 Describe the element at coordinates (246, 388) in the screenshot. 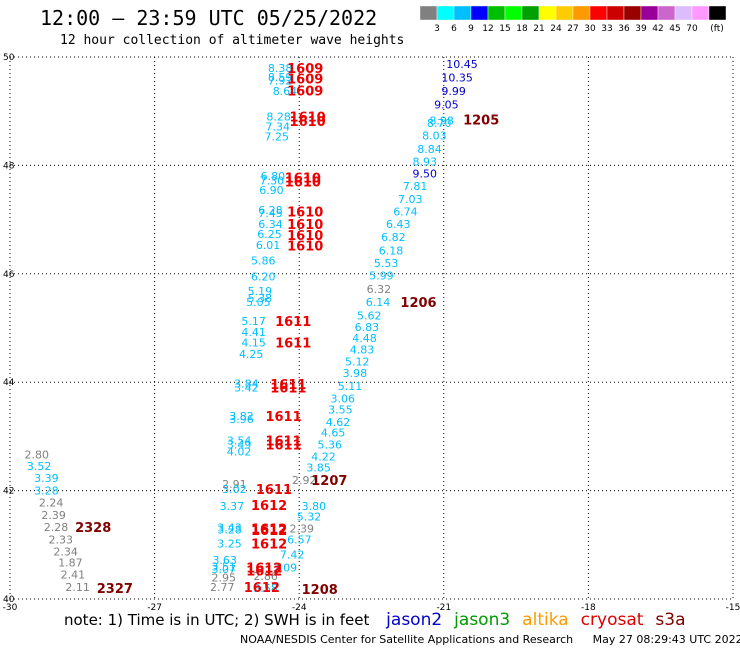

I see `wave-height-value: 3.42` at that location.